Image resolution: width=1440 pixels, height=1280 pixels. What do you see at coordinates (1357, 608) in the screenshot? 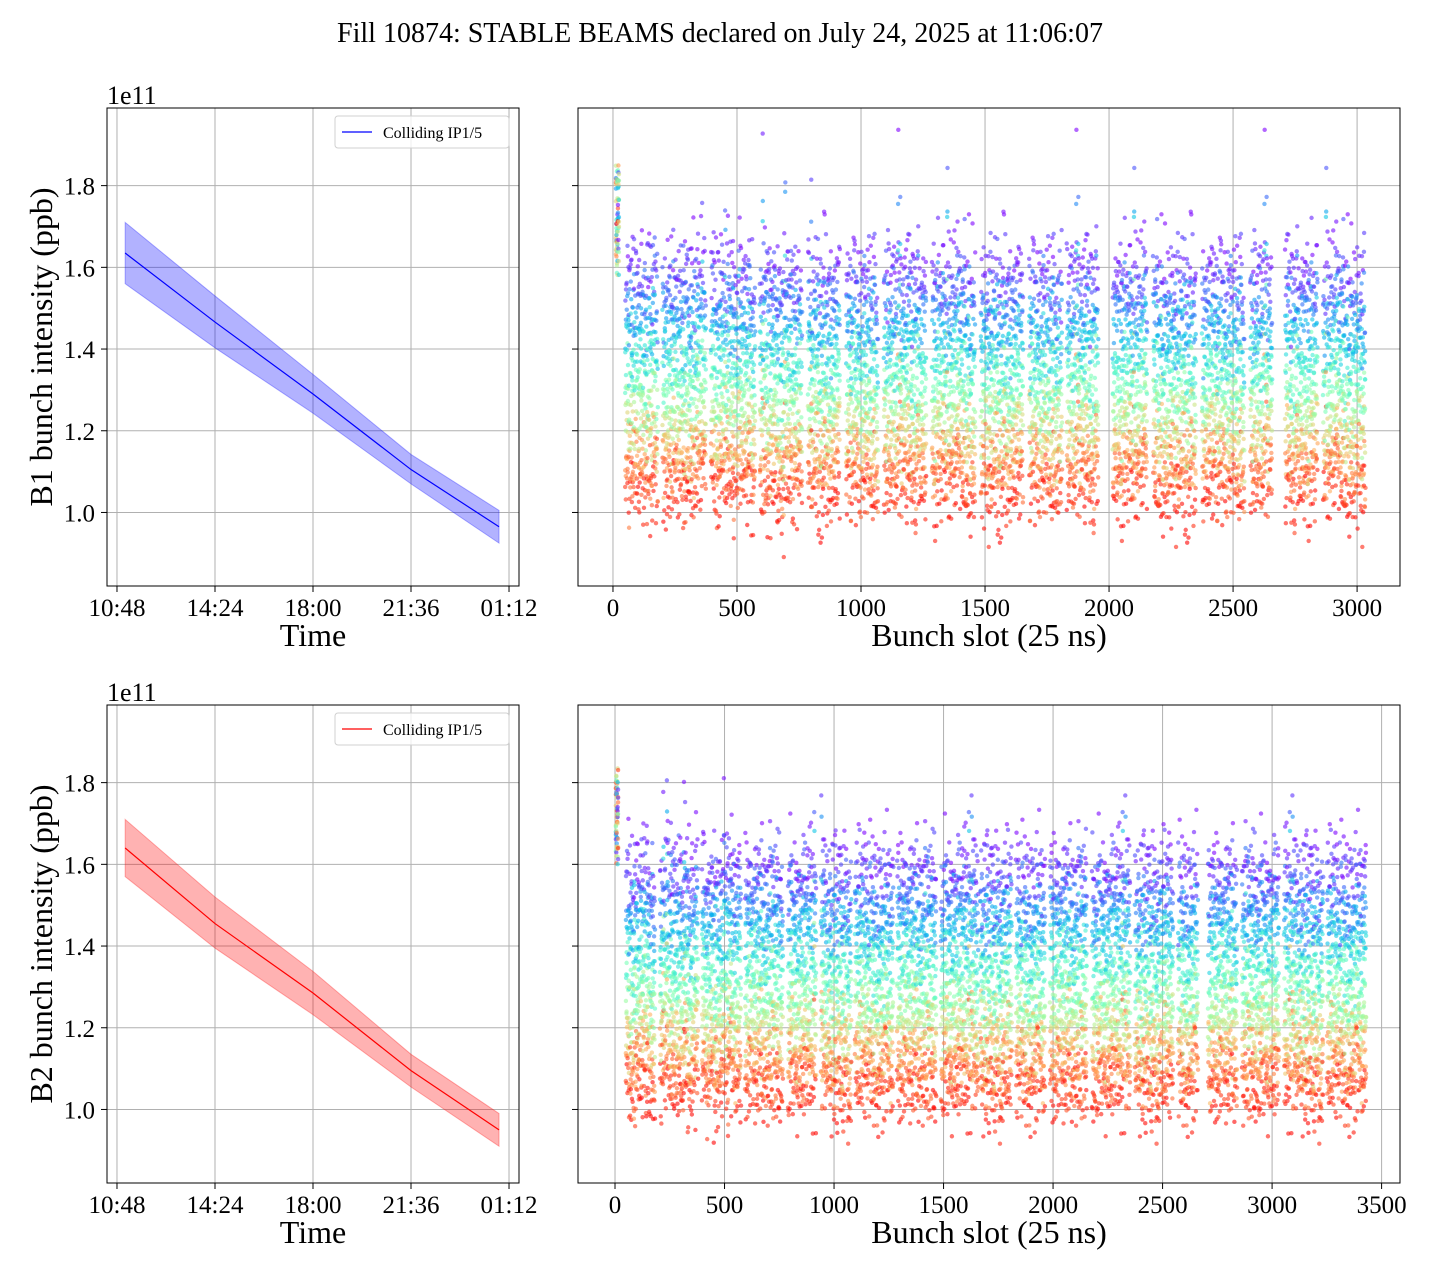
I see `x-tick-label: 3000` at bounding box center [1357, 608].